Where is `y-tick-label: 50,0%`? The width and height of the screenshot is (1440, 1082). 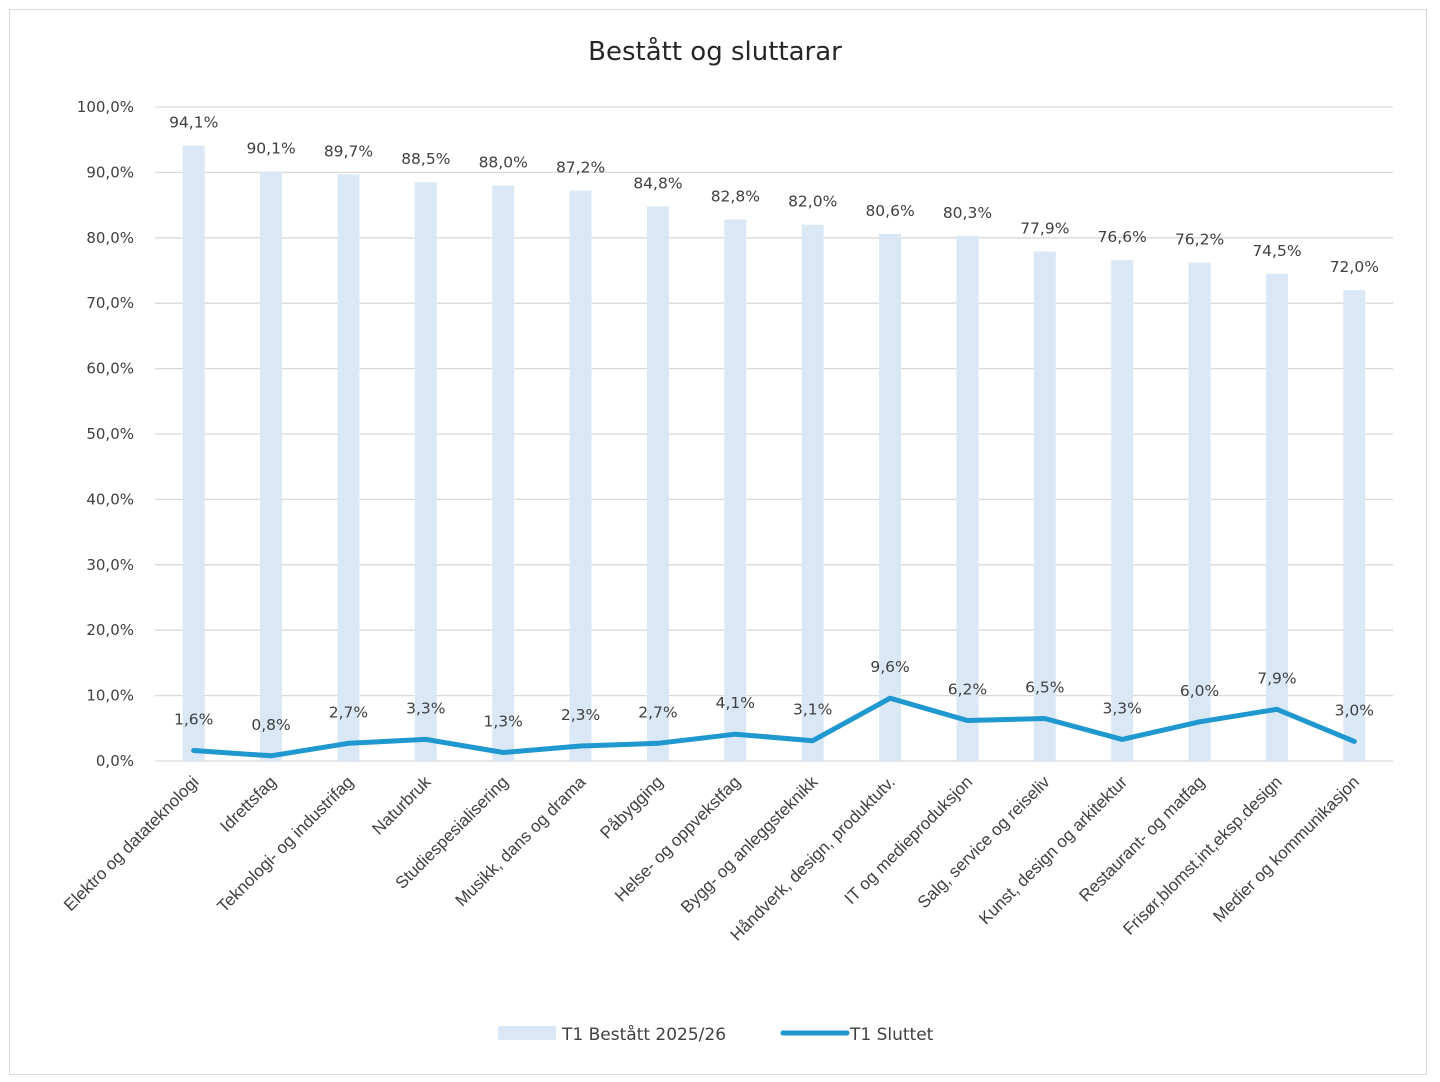
y-tick-label: 50,0% is located at coordinates (110, 434).